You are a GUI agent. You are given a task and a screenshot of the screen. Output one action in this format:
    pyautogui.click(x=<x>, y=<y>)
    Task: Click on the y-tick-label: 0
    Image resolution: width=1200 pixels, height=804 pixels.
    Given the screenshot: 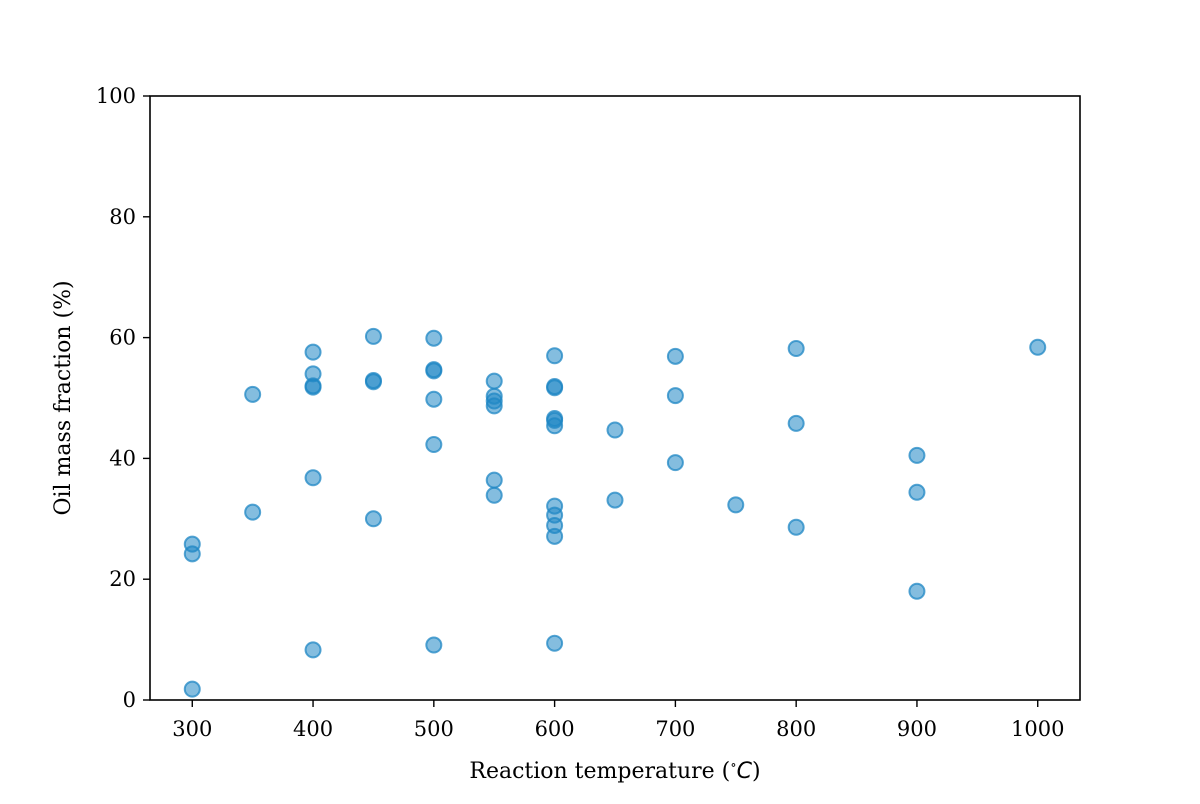 What is the action you would take?
    pyautogui.click(x=129, y=700)
    